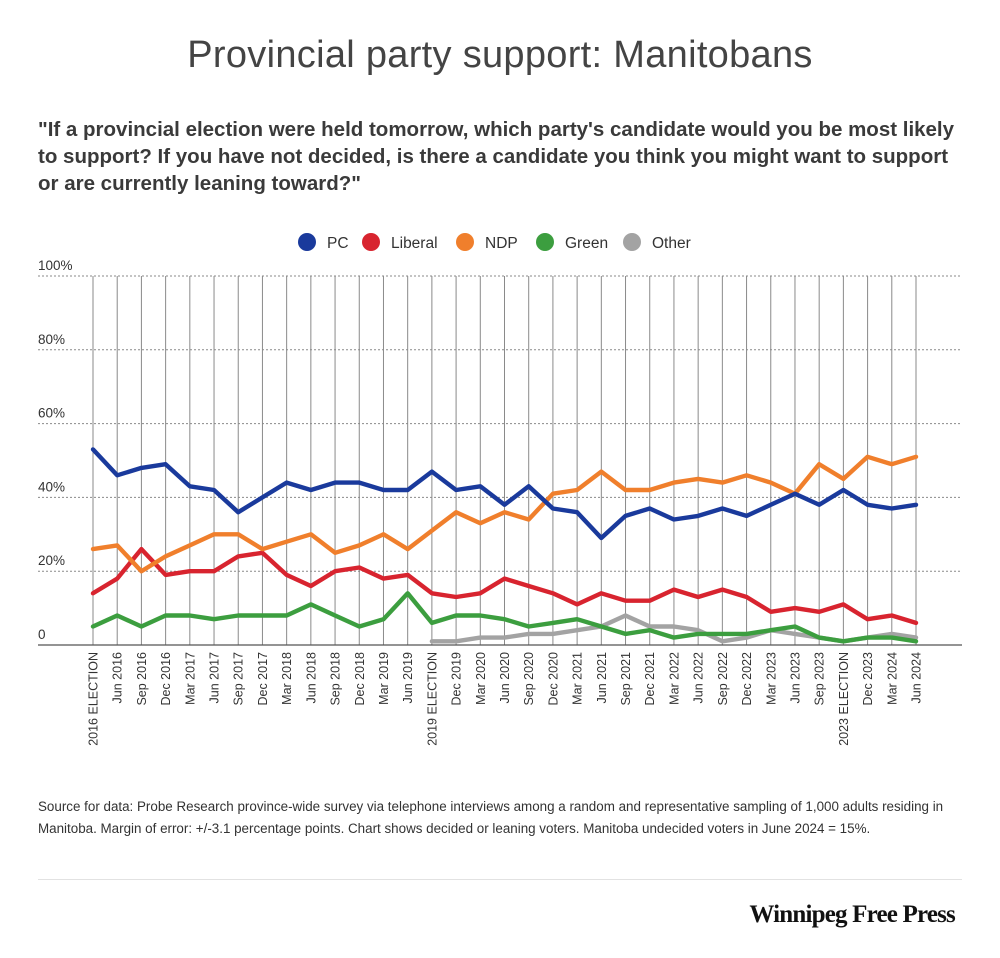 This screenshot has width=1000, height=958. Describe the element at coordinates (545, 242) in the screenshot. I see `legend-marker-green` at that location.